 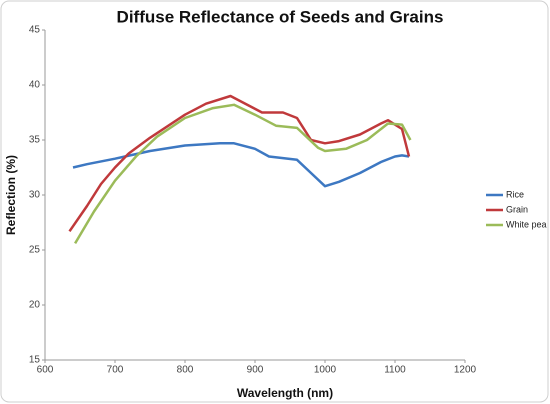 I want to click on x-tick-label: 1200, so click(x=465, y=370).